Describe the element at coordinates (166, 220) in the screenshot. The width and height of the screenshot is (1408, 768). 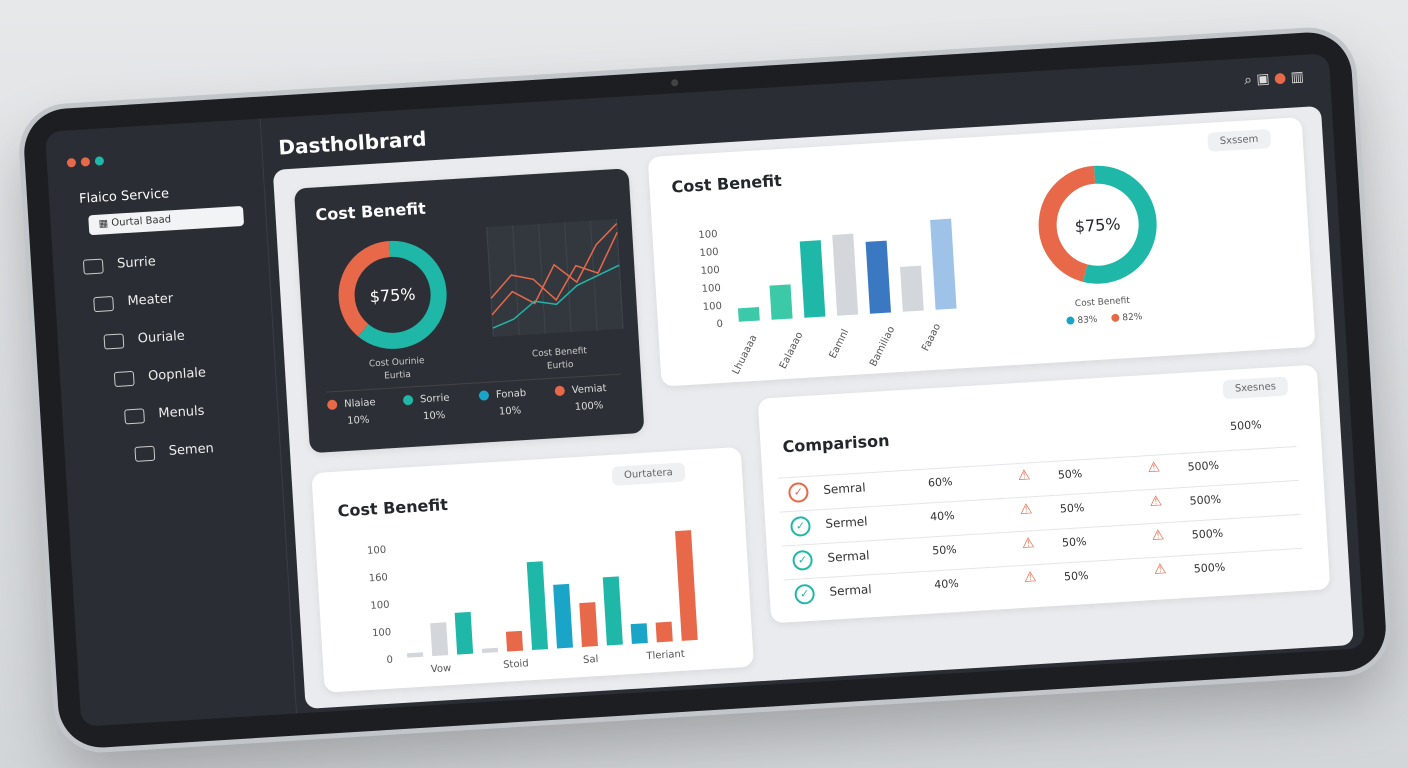
I see `search-box: ▦ Ourtal Baad` at that location.